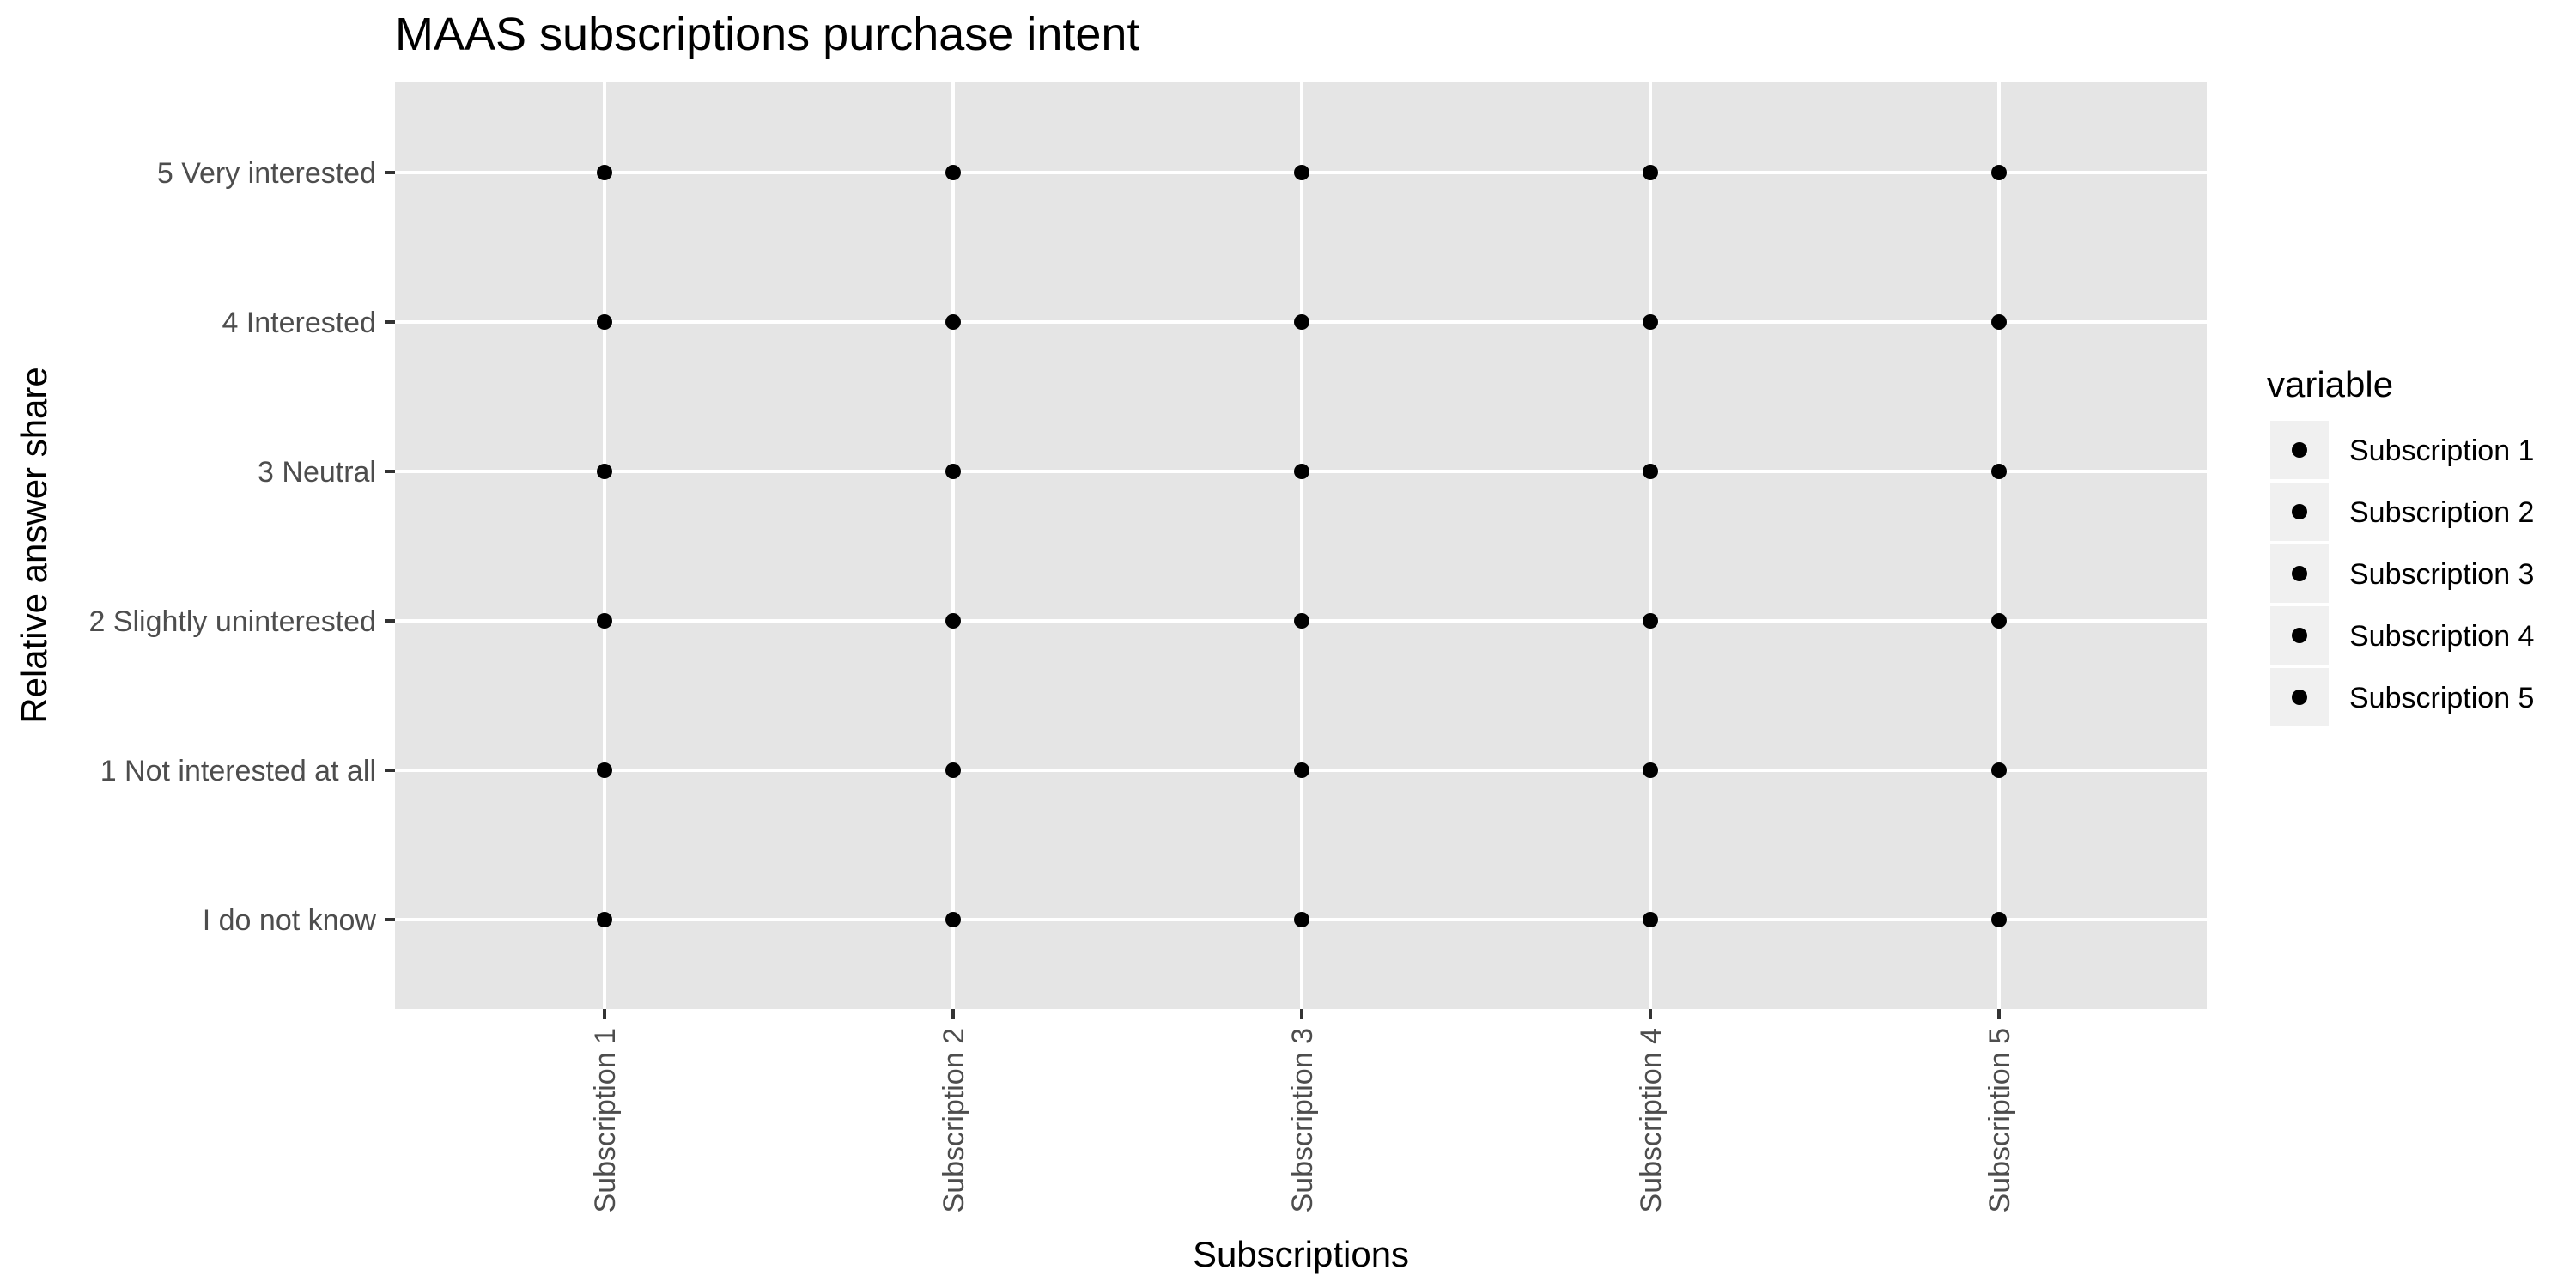 The height and width of the screenshot is (1288, 2576). Describe the element at coordinates (34, 545) in the screenshot. I see `y-axis-title: Relative answer share` at that location.